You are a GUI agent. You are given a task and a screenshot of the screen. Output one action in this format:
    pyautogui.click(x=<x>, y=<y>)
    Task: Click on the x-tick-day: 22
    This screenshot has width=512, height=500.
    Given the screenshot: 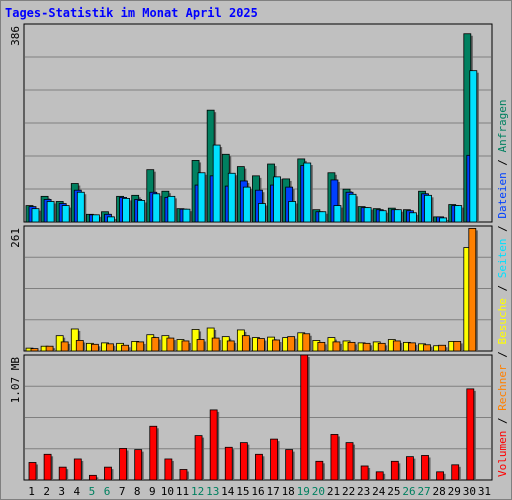 What is the action you would take?
    pyautogui.click(x=348, y=491)
    